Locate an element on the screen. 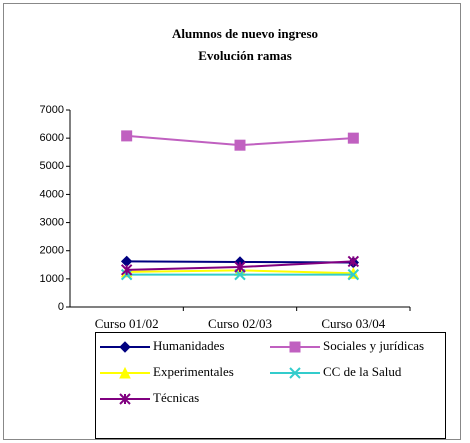 This screenshot has width=470, height=443. chart-title: Alumnos de nuevo ingreso is located at coordinates (245, 33).